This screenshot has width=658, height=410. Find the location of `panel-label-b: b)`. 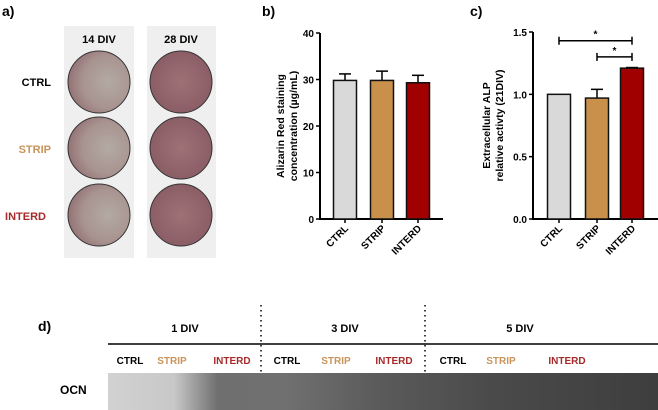

panel-label-b: b) is located at coordinates (268, 11).